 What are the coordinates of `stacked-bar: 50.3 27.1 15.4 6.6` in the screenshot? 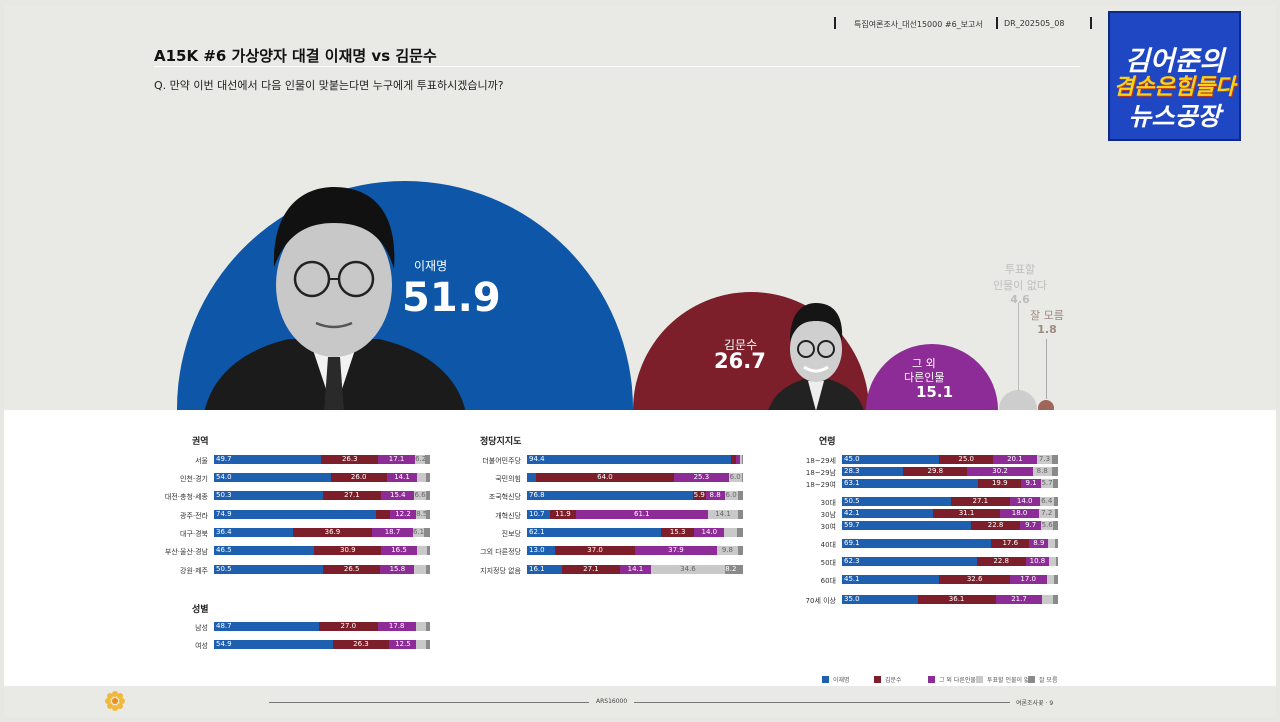 It's located at (322, 495).